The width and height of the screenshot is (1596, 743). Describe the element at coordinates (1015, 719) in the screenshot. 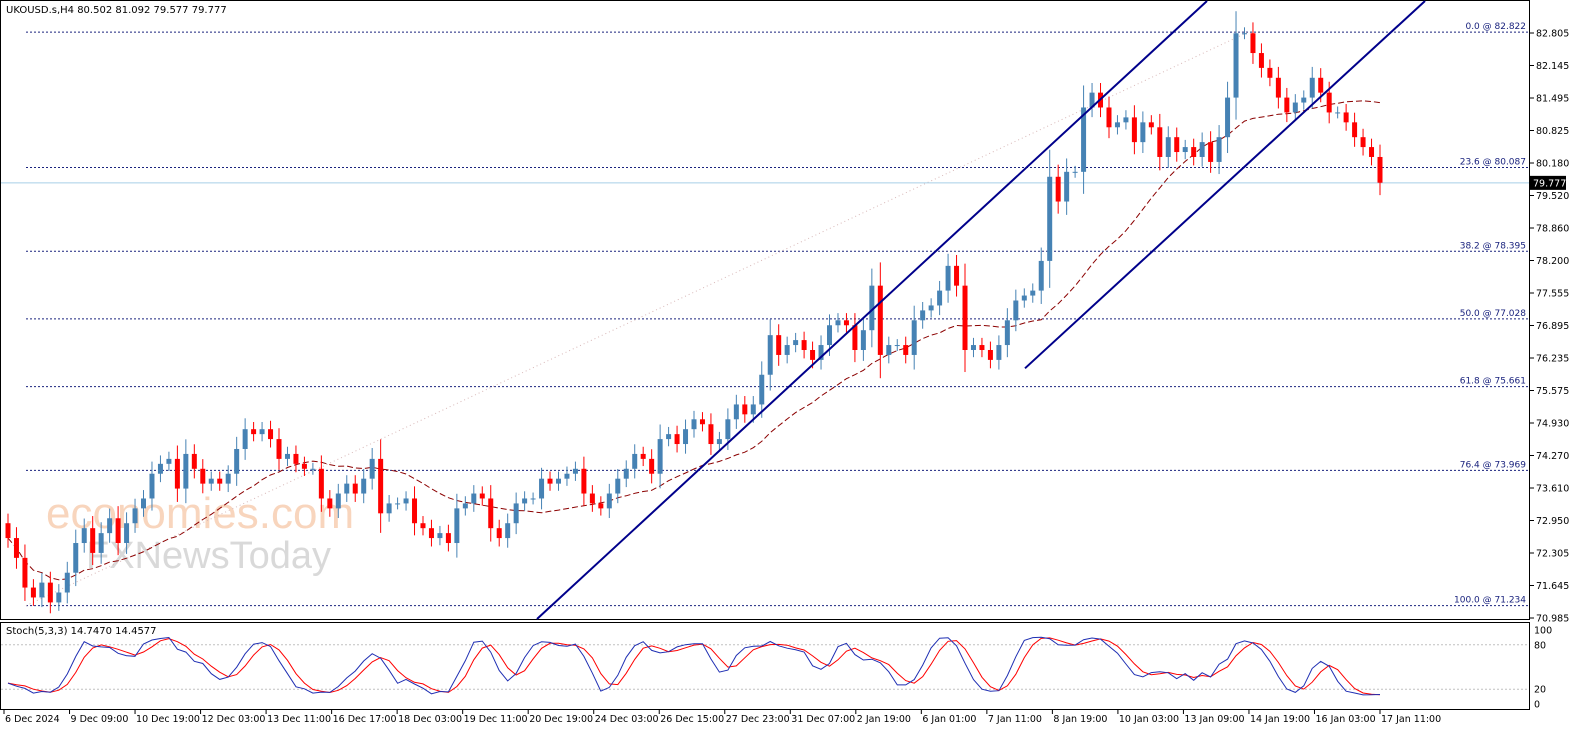

I see `time-tick-label: 7 Jan 11:00` at that location.